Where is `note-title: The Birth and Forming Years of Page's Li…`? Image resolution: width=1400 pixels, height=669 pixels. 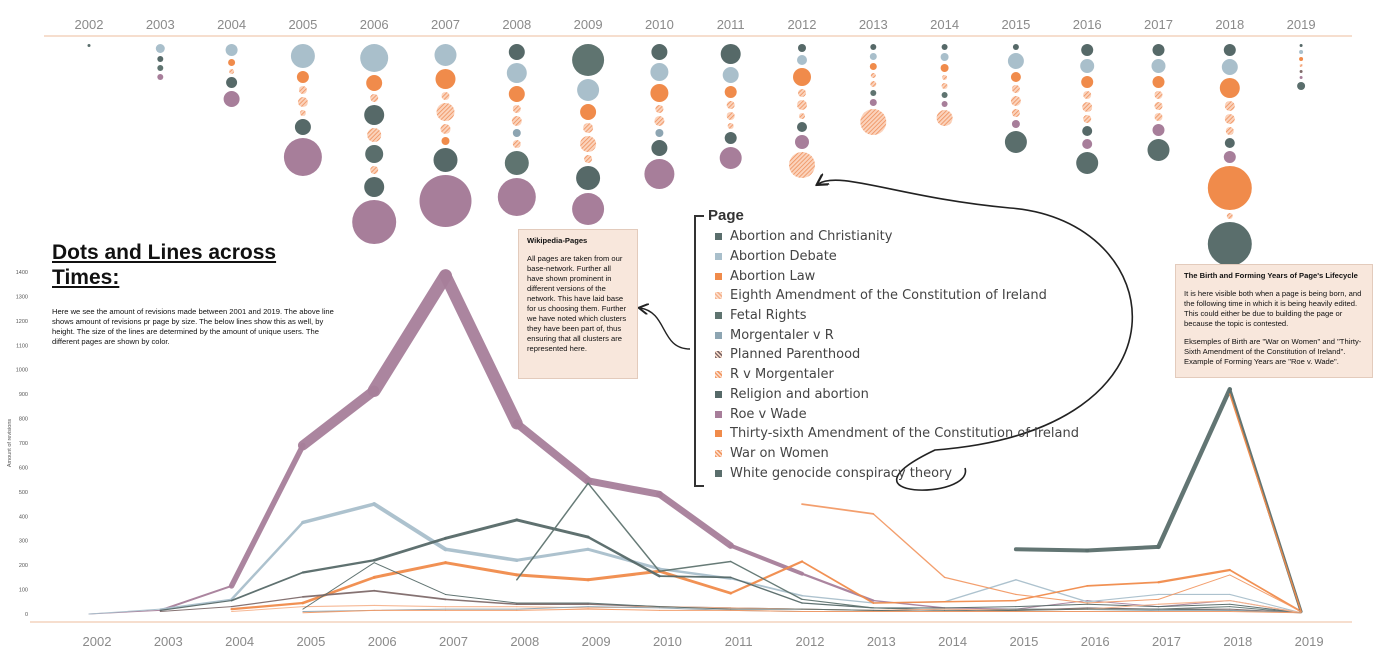
note-title: The Birth and Forming Years of Page's Li… is located at coordinates (1271, 275).